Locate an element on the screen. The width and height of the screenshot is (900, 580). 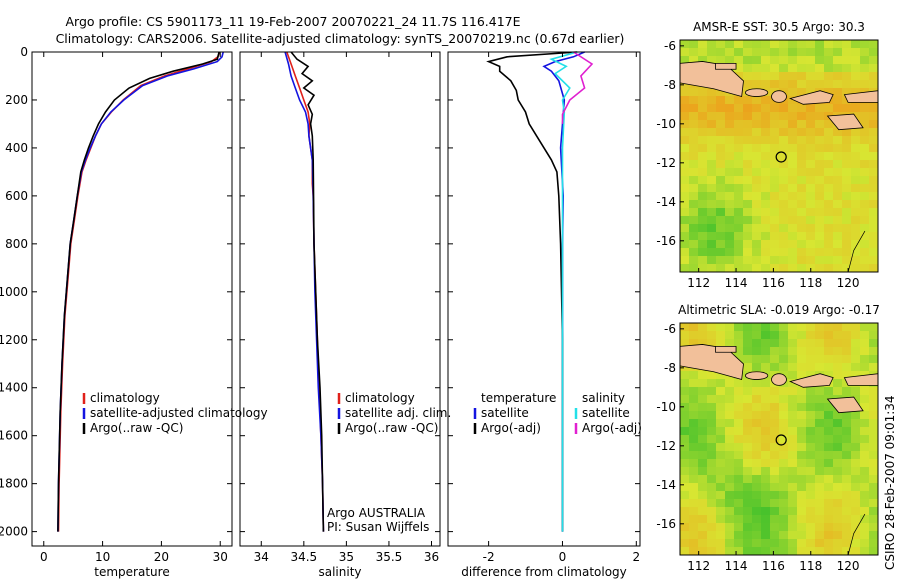
sla_map-ytick-label: -16 is located at coordinates (666, 524).